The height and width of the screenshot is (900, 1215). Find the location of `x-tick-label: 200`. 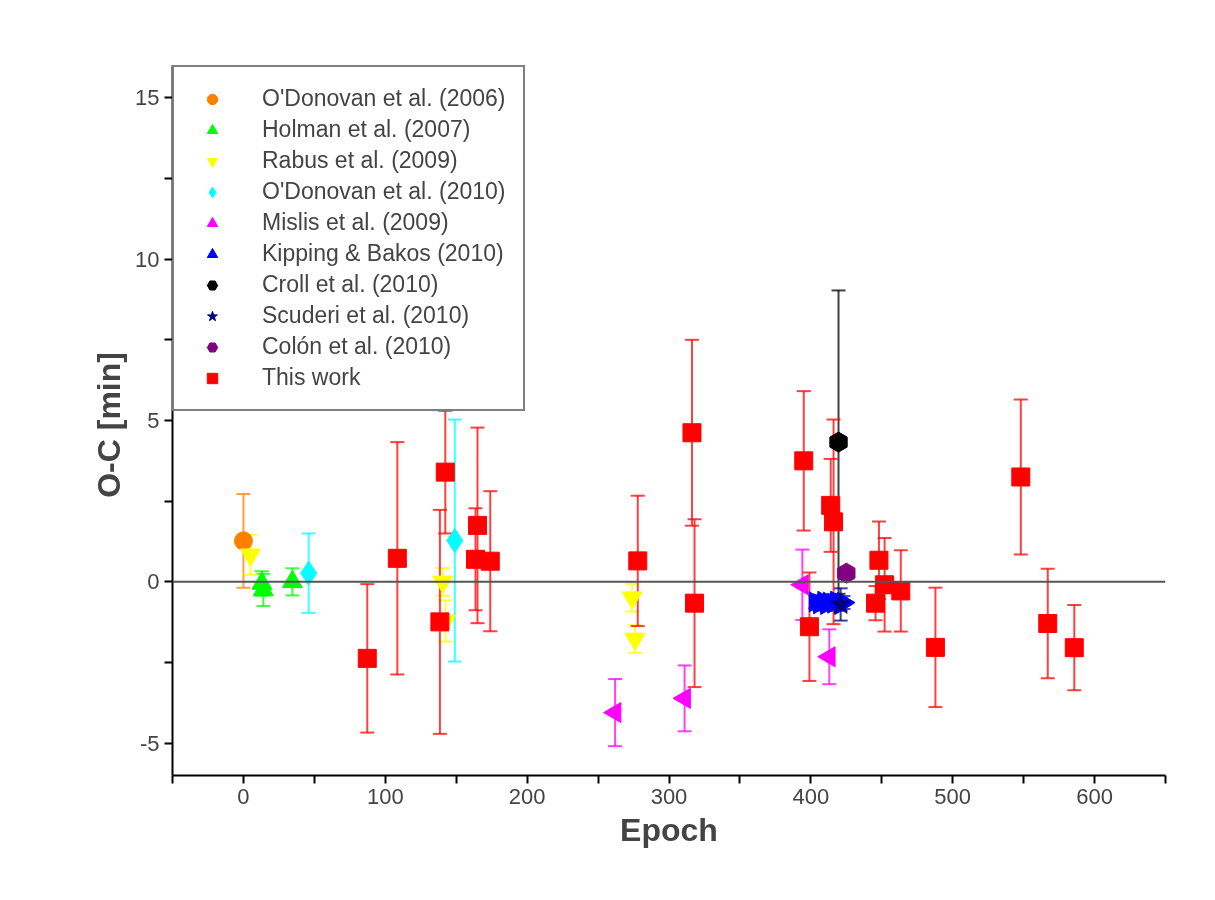

x-tick-label: 200 is located at coordinates (527, 796).